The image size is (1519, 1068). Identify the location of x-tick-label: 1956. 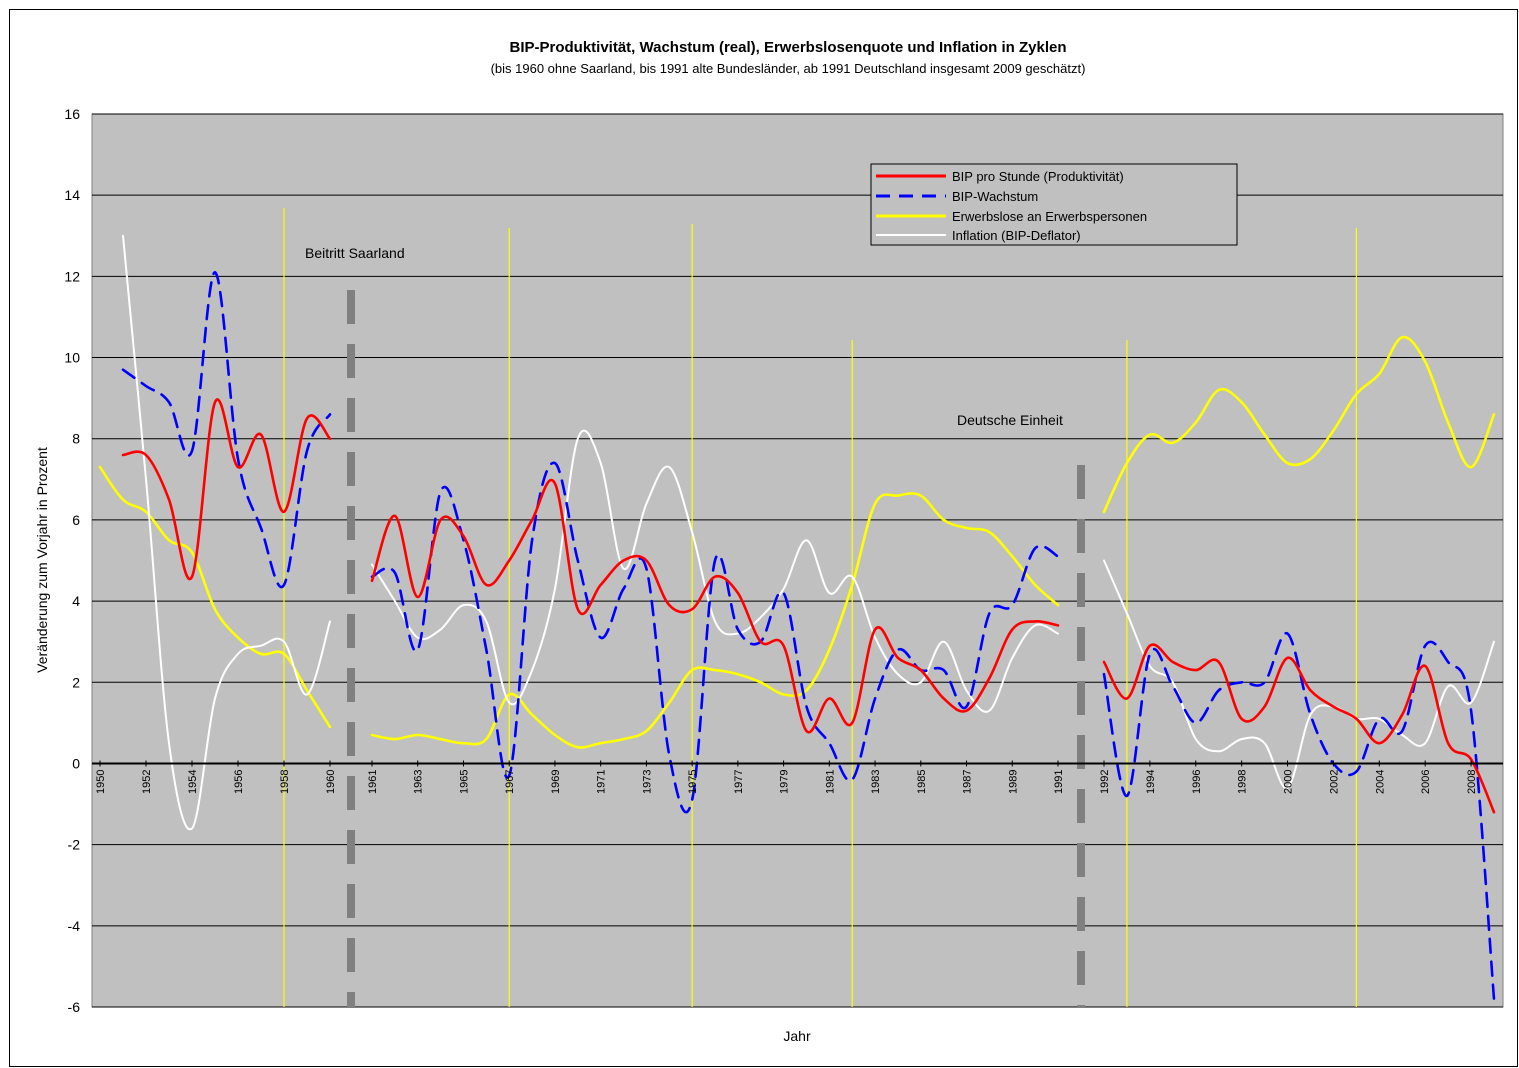
(239, 781).